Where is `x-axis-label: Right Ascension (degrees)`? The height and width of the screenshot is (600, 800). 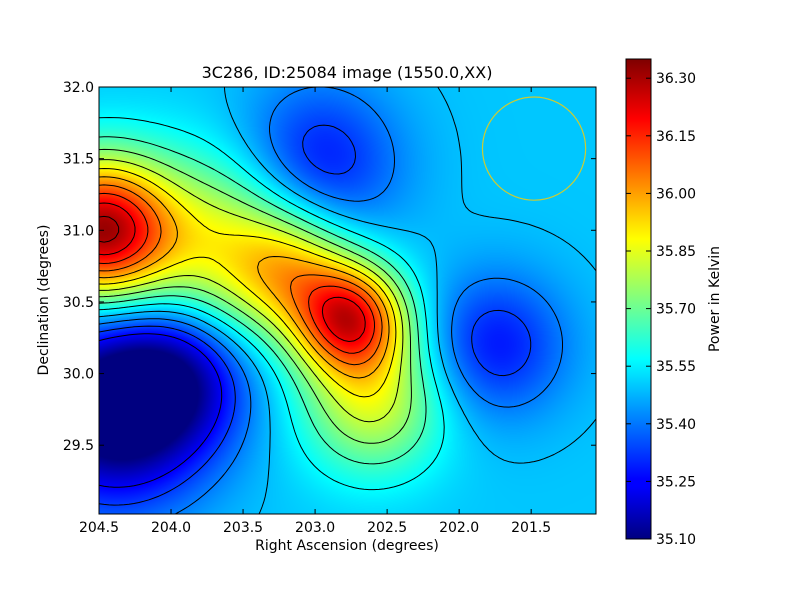 x-axis-label: Right Ascension (degrees) is located at coordinates (347, 546).